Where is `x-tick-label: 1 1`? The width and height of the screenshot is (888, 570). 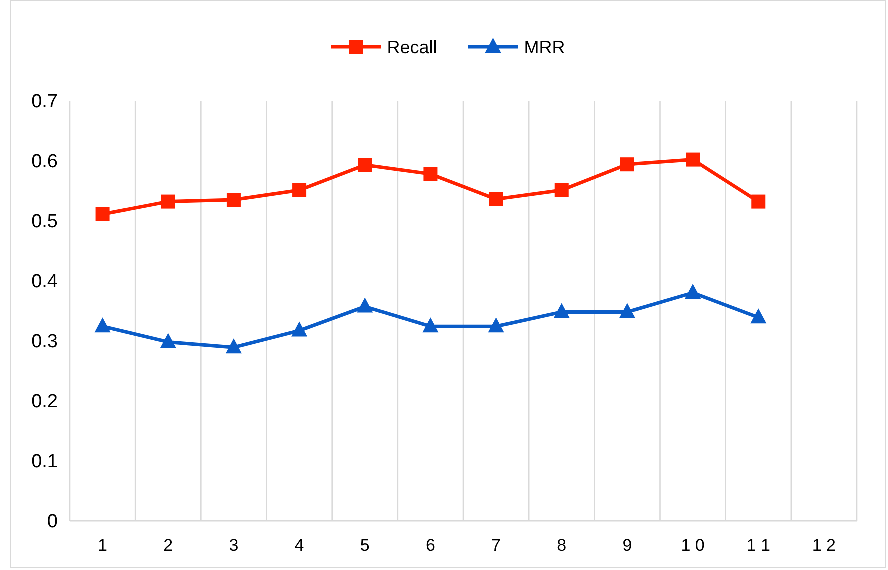
x-tick-label: 1 1 is located at coordinates (758, 545).